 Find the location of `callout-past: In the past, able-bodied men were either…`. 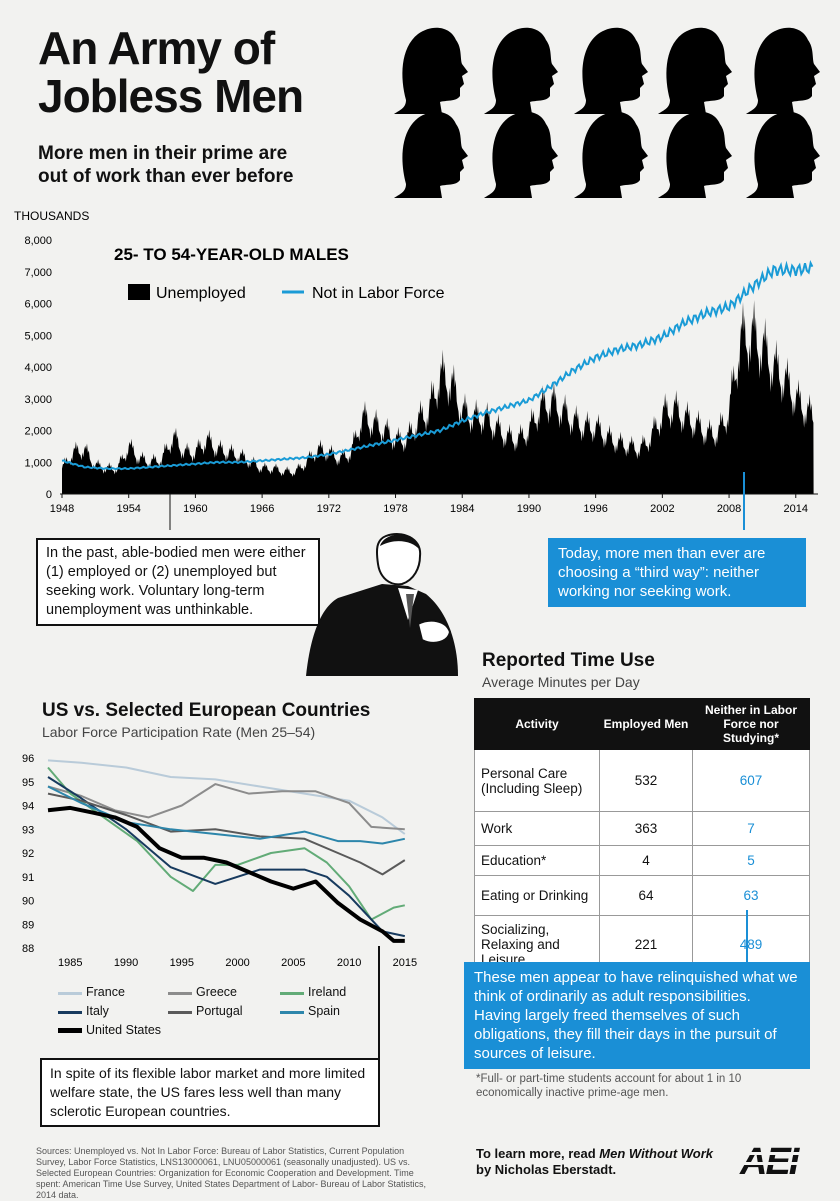

callout-past: In the past, able-bodied men were either… is located at coordinates (178, 582).